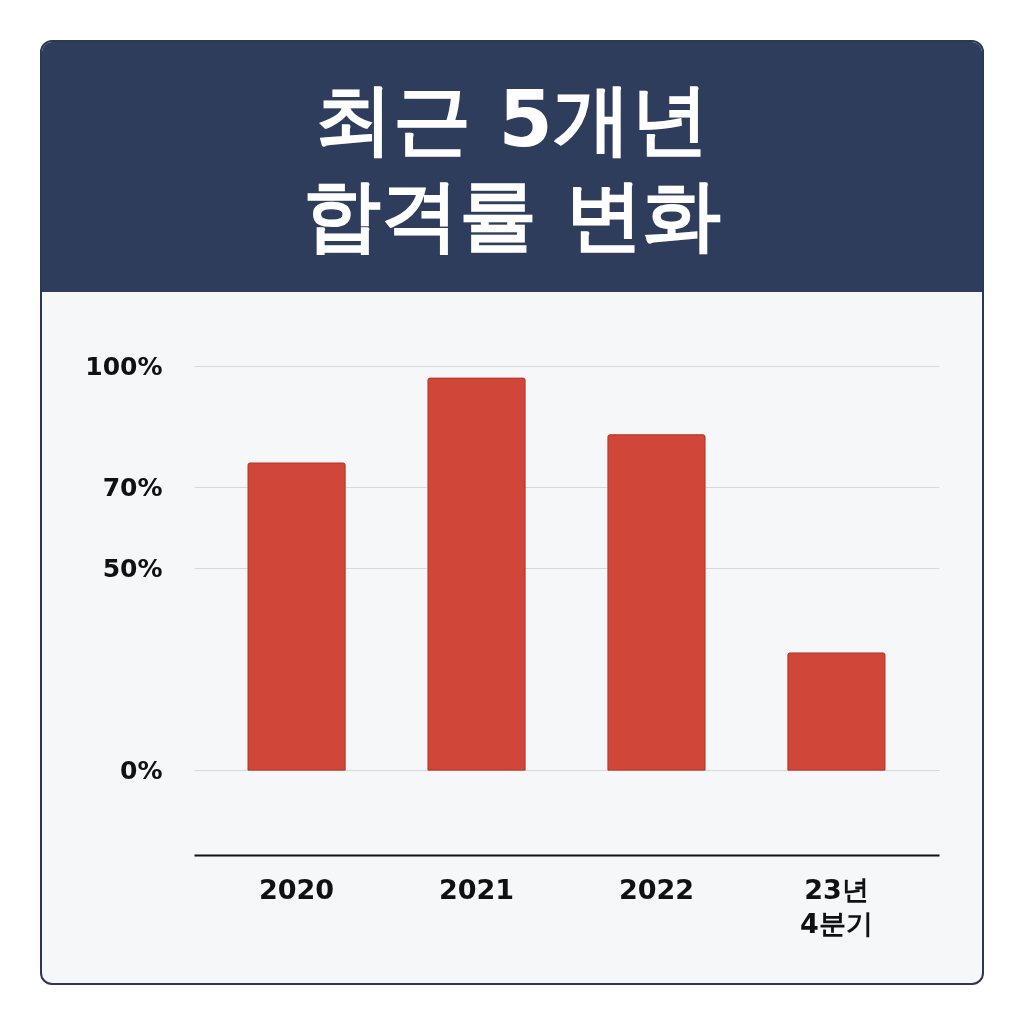 This screenshot has height=1024, width=1024. Describe the element at coordinates (141, 770) in the screenshot. I see `y-tick-label: 0%` at that location.